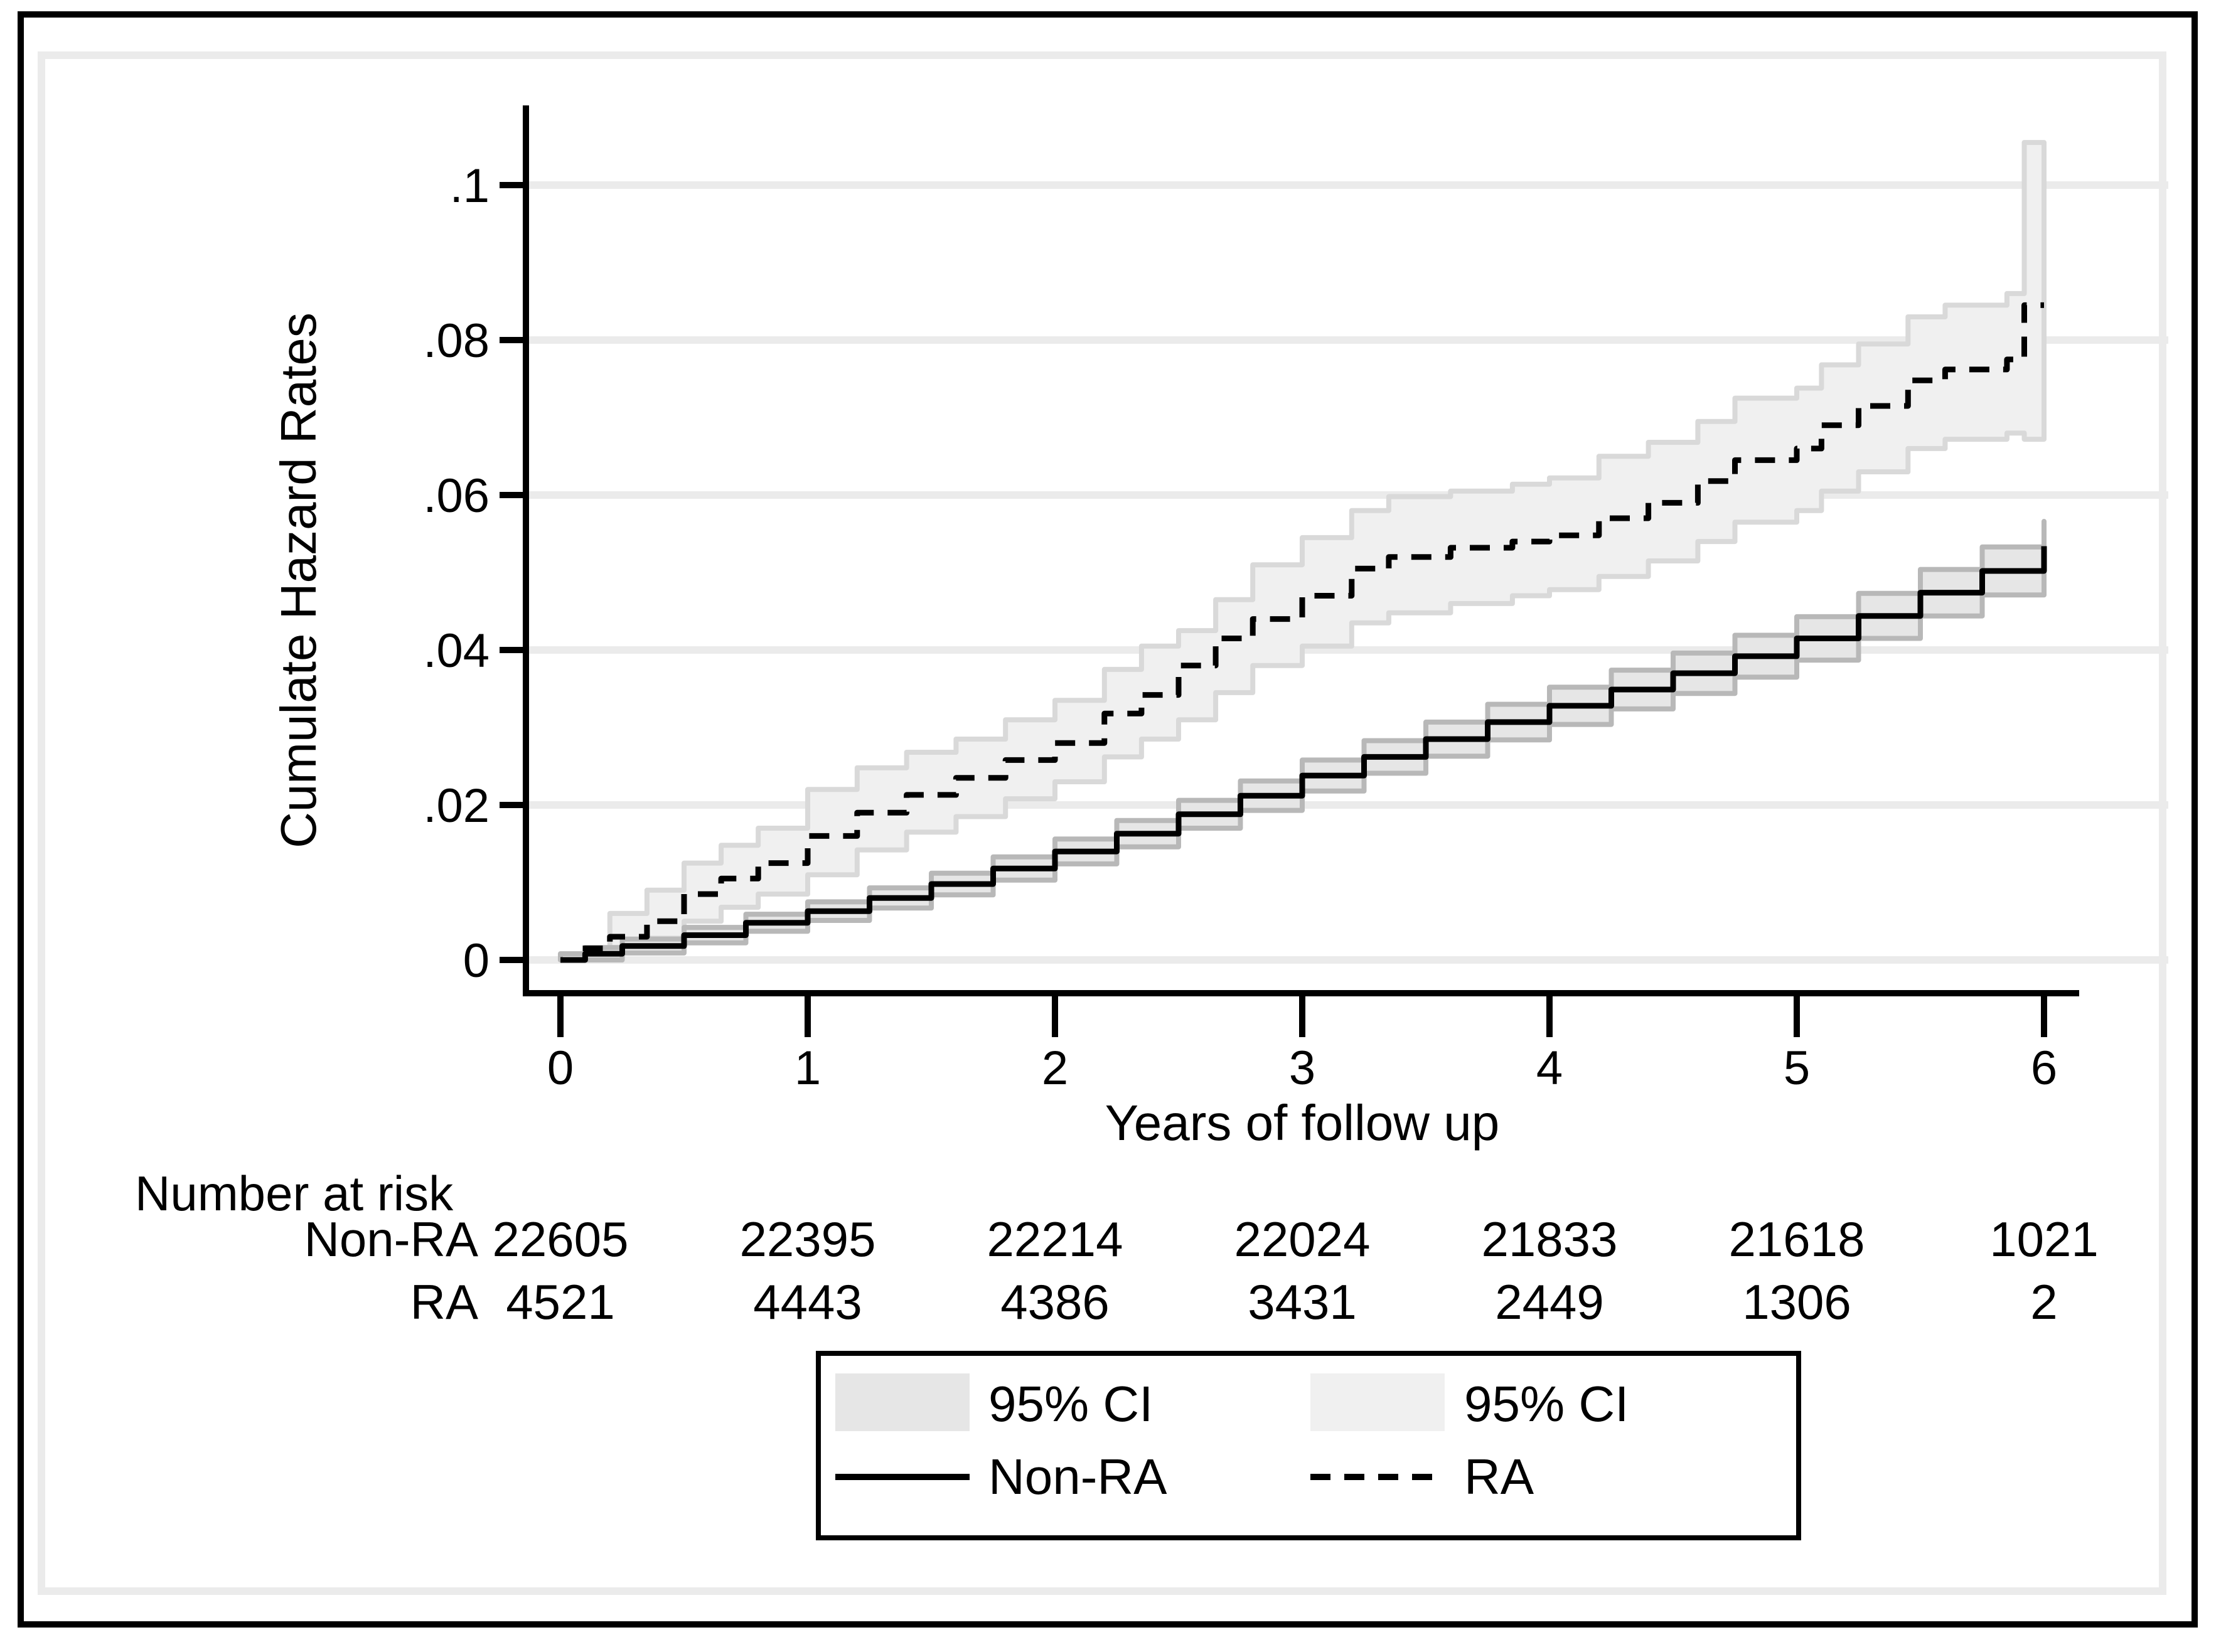  Describe the element at coordinates (1308, 1446) in the screenshot. I see `legend: 95% CI 95% CI Non-RA RA` at that location.